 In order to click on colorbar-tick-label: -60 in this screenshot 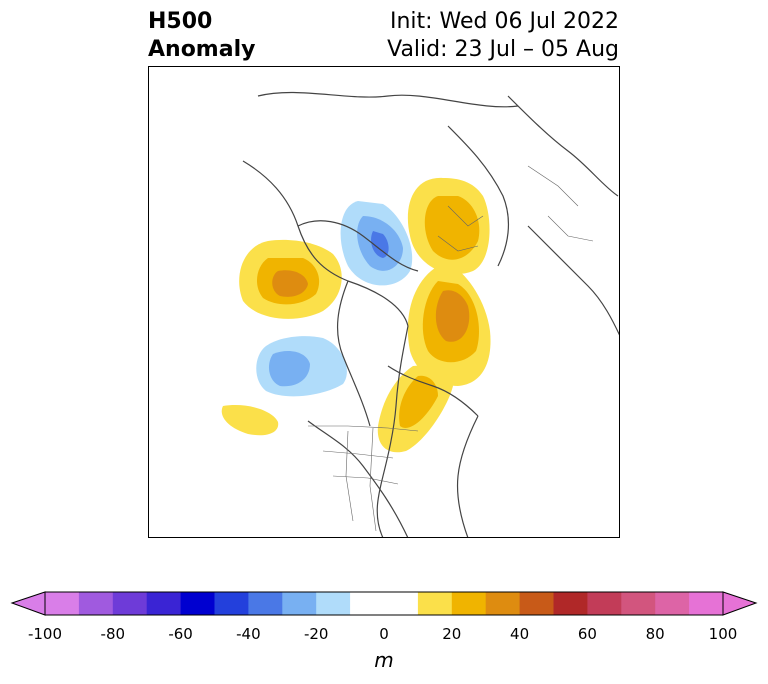, I will do `click(180, 634)`.